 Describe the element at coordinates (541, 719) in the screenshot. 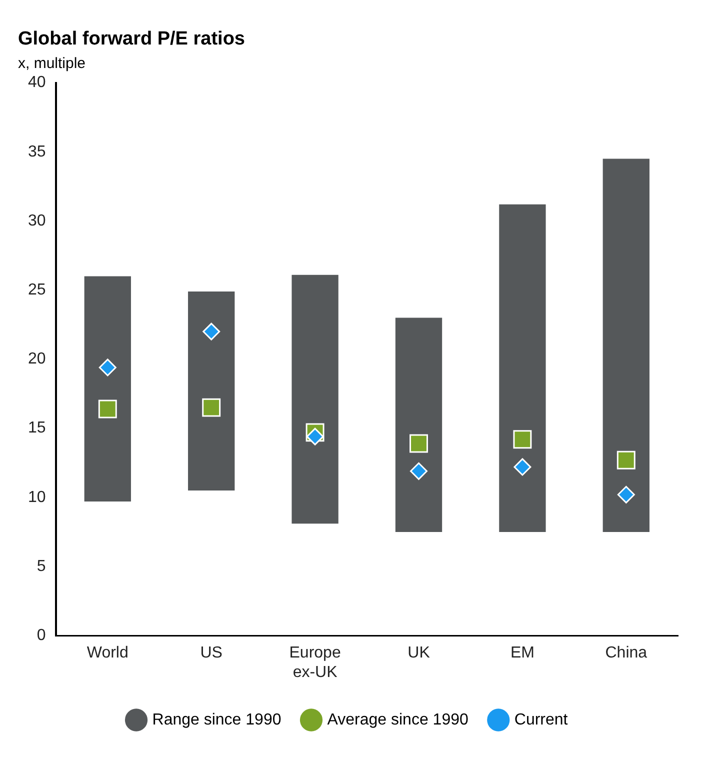

I see `legend-label: Current` at that location.